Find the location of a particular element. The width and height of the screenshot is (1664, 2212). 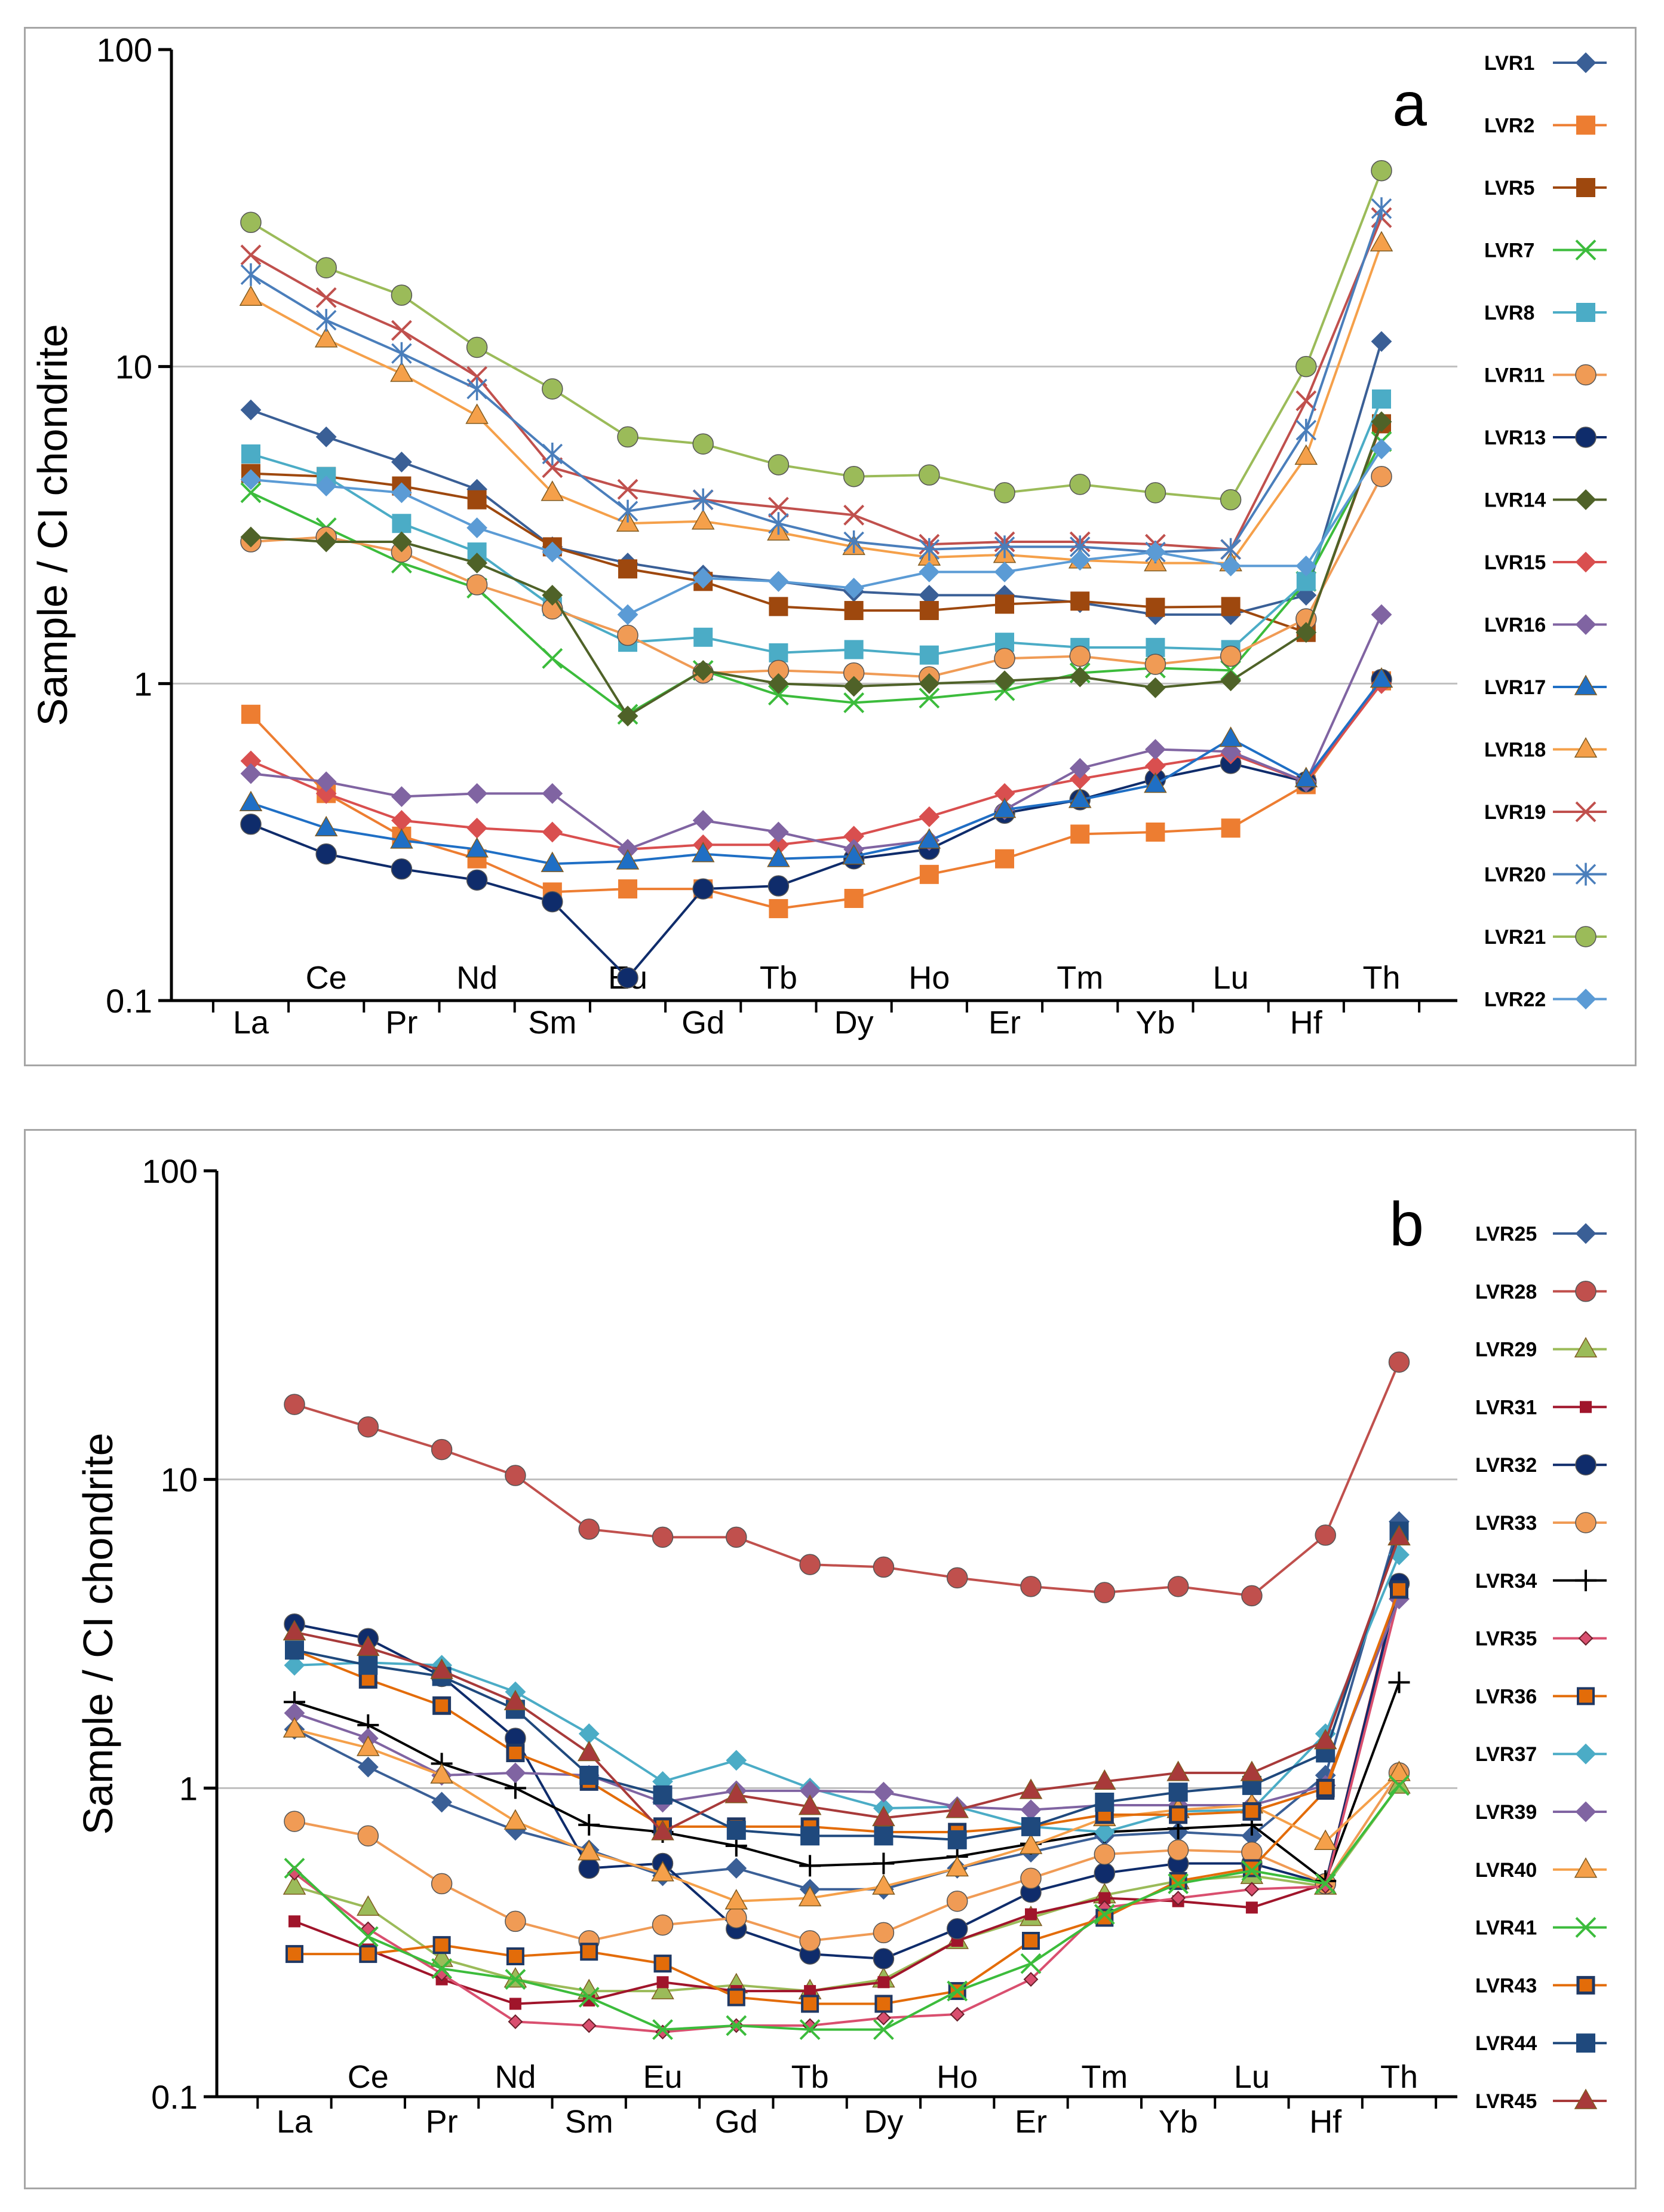

point-LVR45-Eu is located at coordinates (662, 1830).